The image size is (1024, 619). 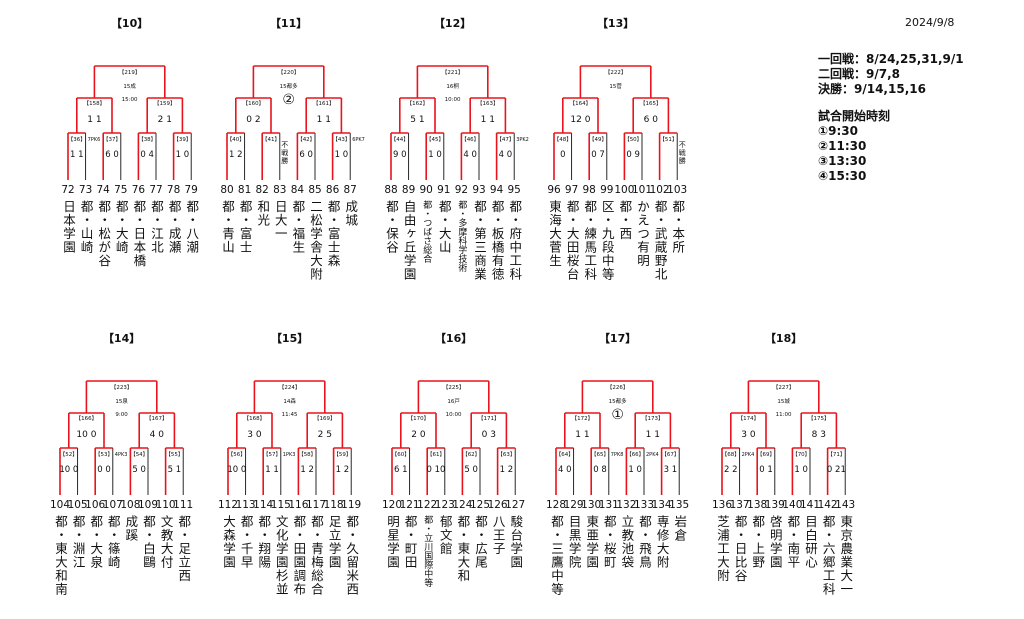 What do you see at coordinates (121, 401) in the screenshot?
I see `match-venue: 15泉` at bounding box center [121, 401].